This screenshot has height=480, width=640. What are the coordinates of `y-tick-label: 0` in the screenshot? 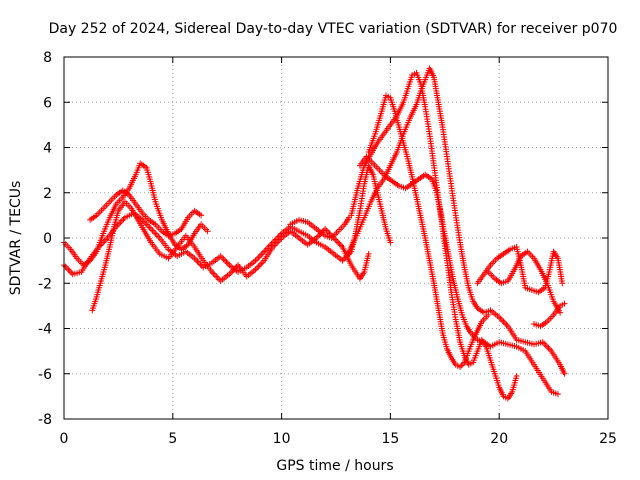 It's located at (47, 239).